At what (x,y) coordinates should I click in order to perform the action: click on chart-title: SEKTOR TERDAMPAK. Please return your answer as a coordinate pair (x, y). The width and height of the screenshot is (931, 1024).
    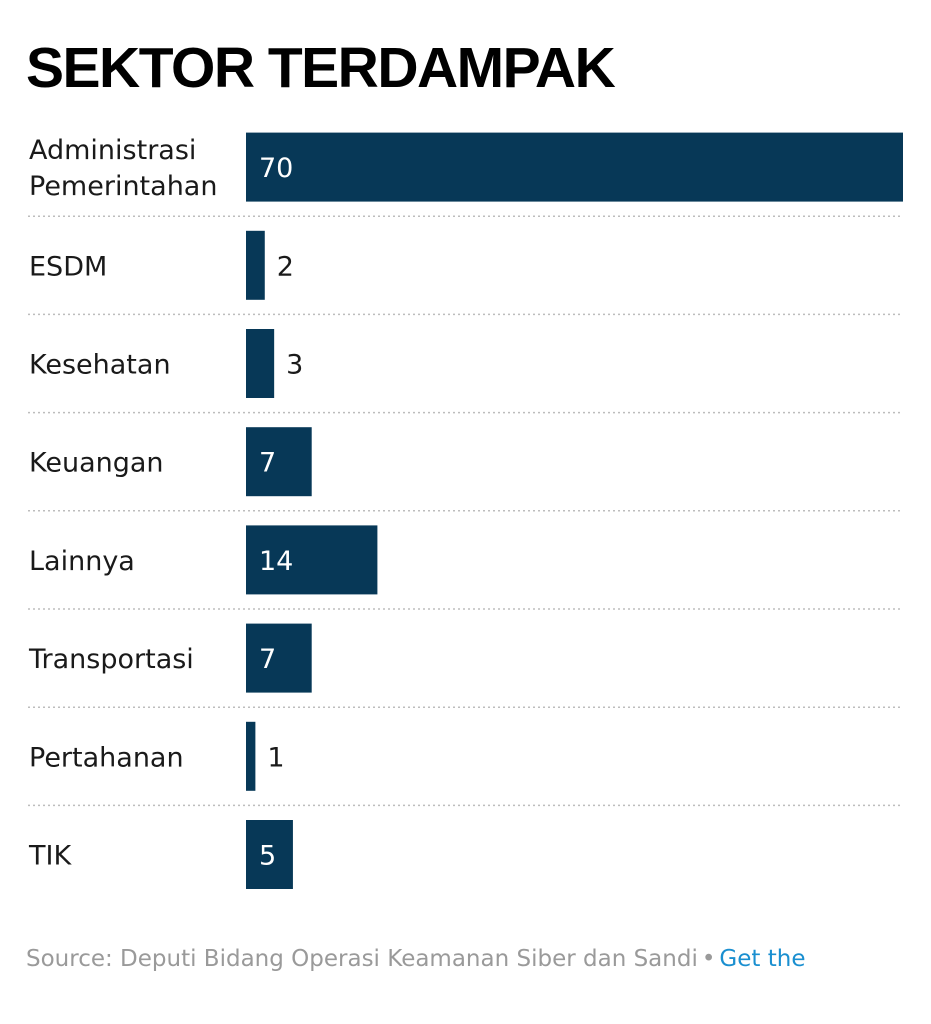
    Looking at the image, I should click on (321, 68).